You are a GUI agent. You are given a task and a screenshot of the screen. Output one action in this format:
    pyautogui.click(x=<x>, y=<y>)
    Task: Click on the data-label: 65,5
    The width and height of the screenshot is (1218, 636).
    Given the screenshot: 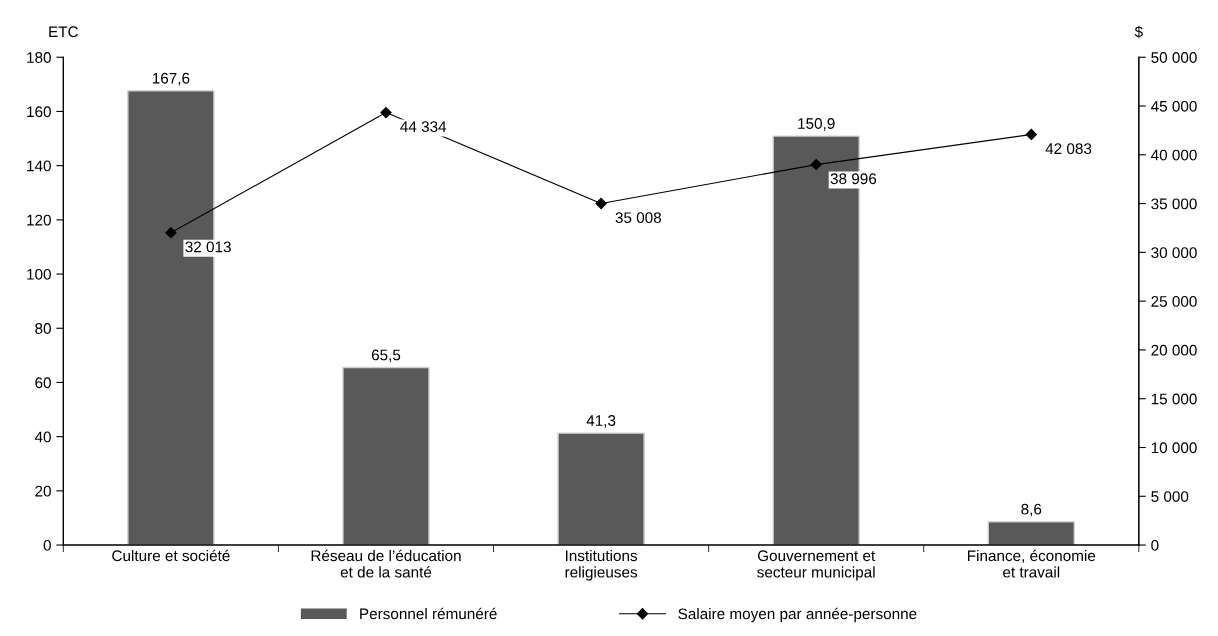 What is the action you would take?
    pyautogui.click(x=386, y=356)
    